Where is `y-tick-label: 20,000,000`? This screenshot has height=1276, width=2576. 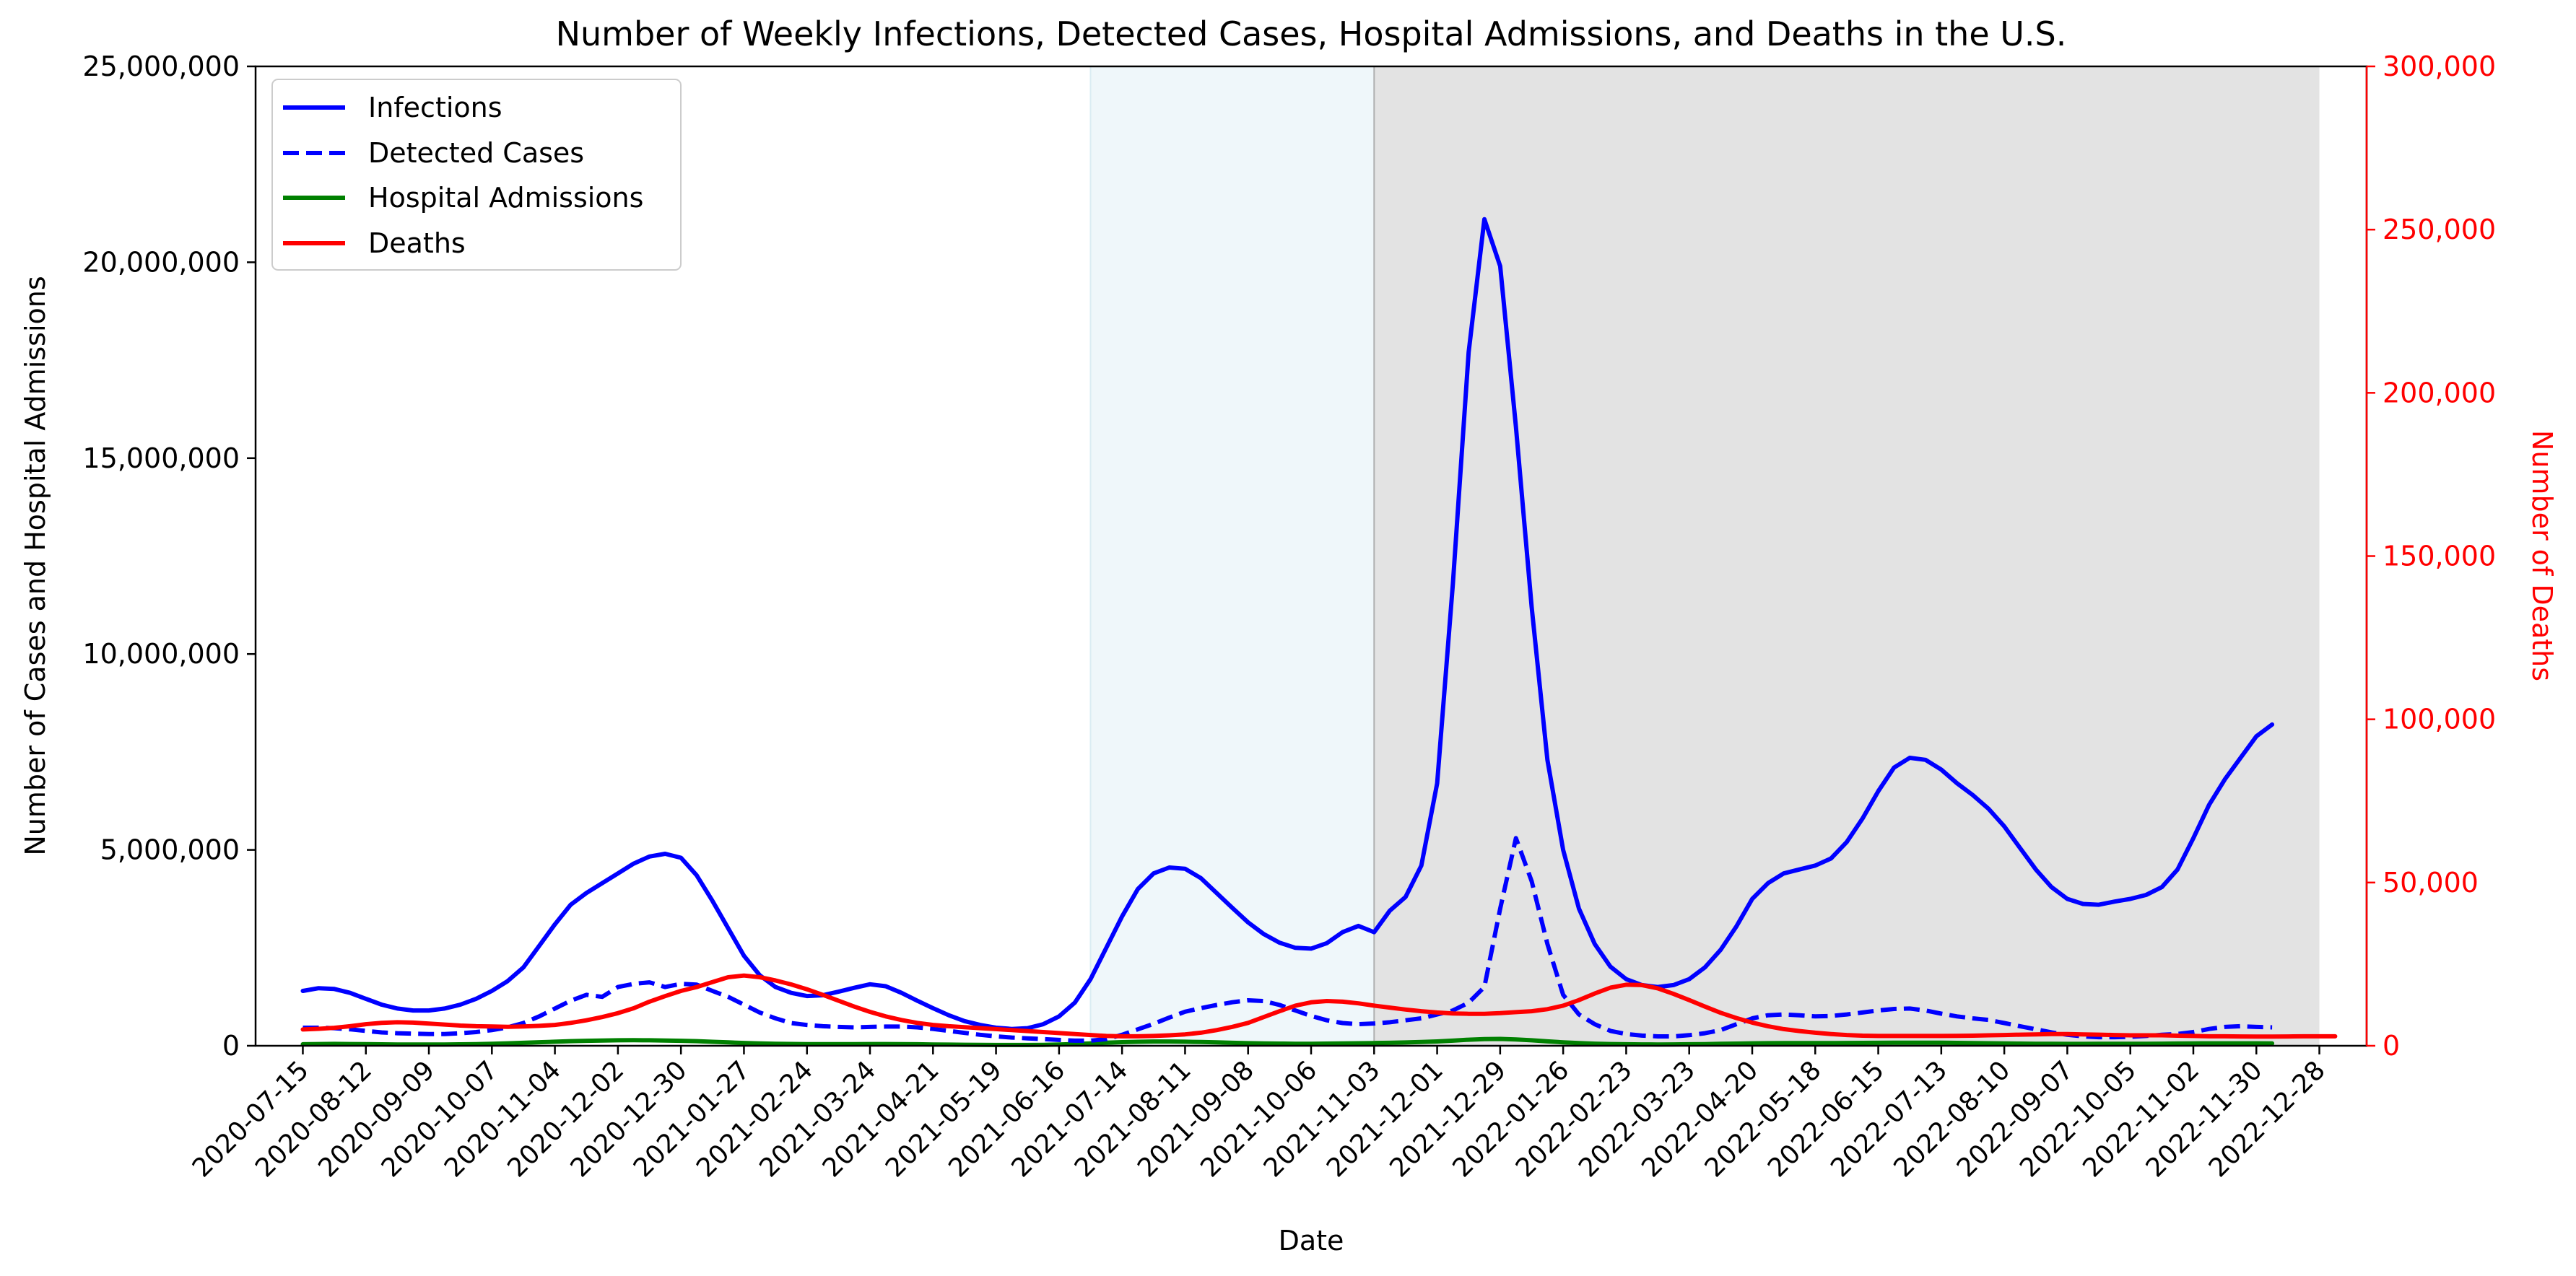
y-tick-label: 20,000,000 is located at coordinates (161, 262).